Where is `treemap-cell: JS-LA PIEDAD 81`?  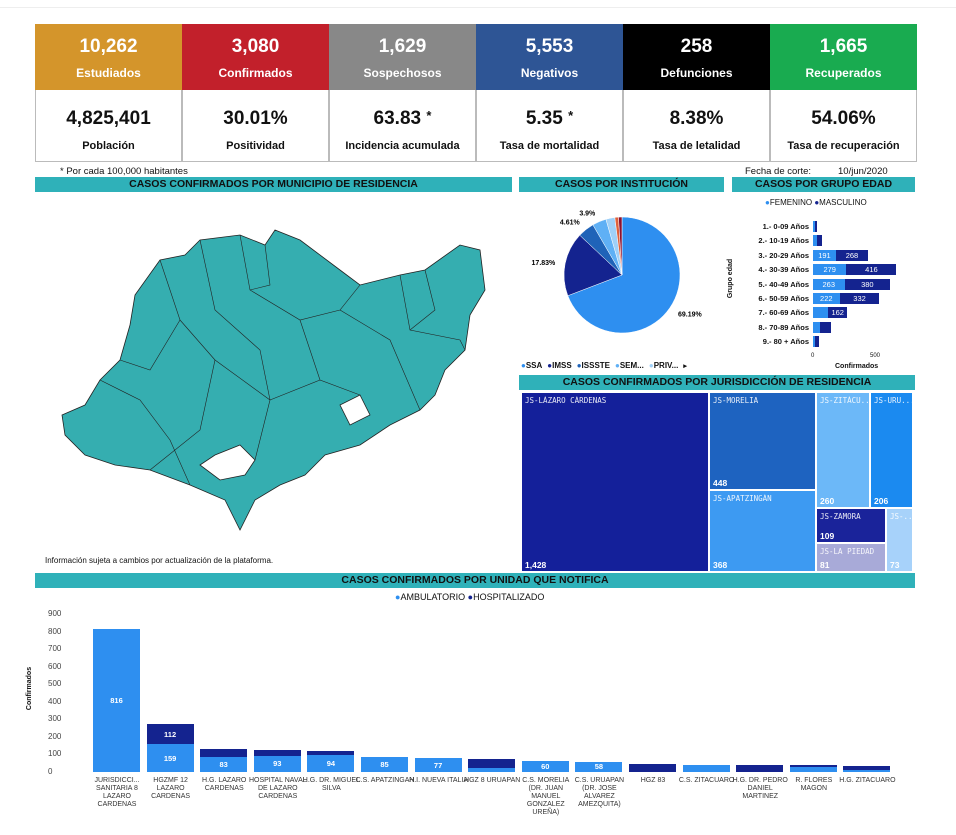 treemap-cell: JS-LA PIEDAD 81 is located at coordinates (851, 557).